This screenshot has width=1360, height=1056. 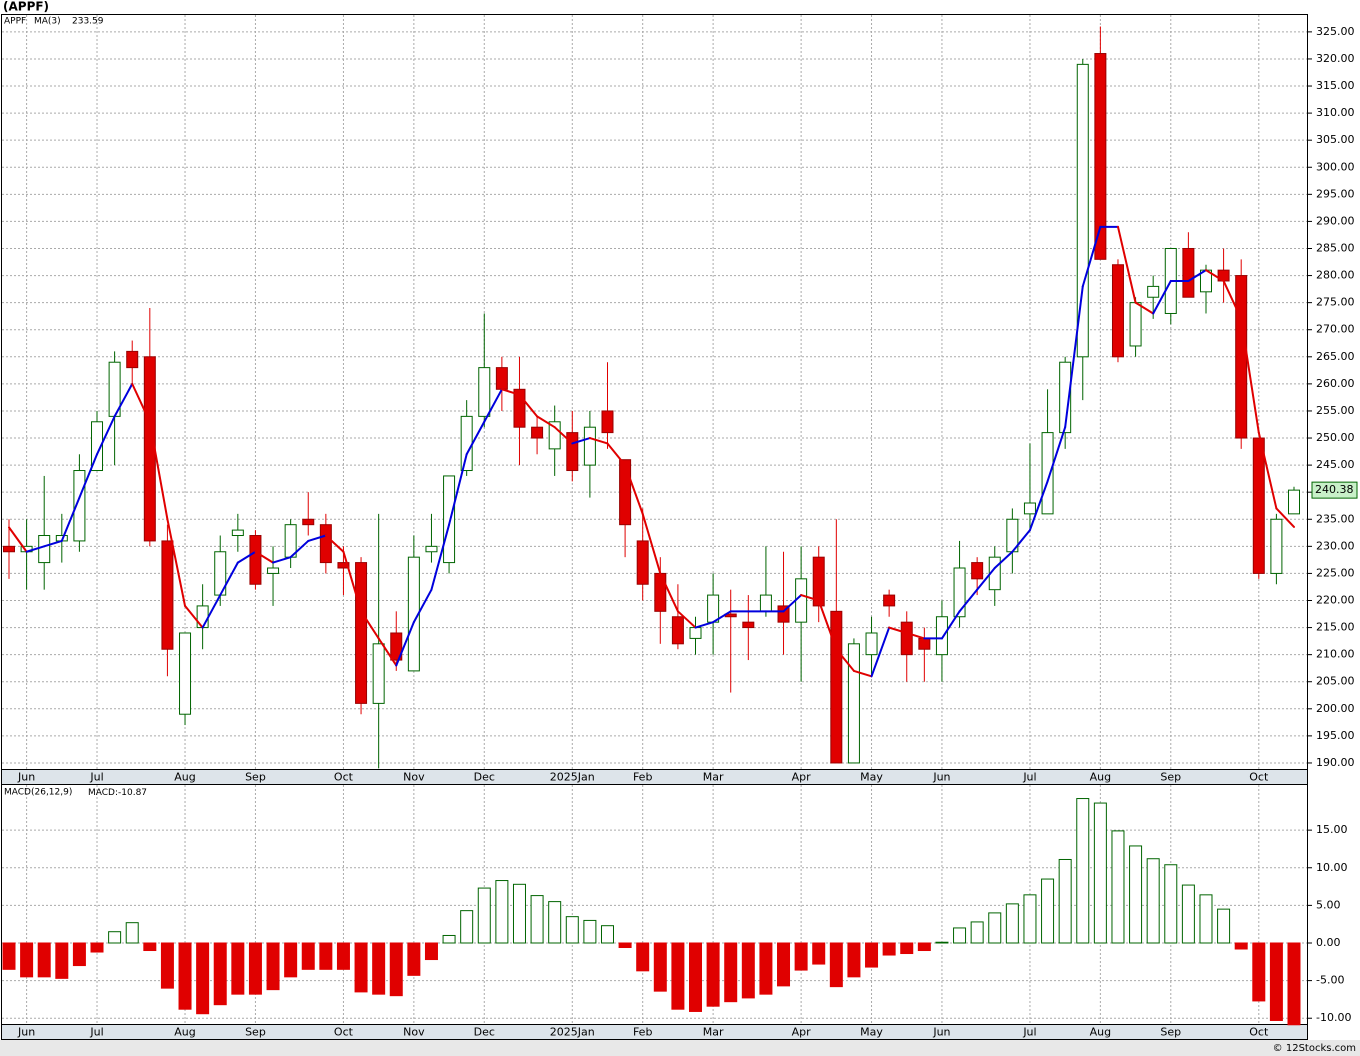 What do you see at coordinates (1335, 383) in the screenshot?
I see `y-tick-label: 260.00` at bounding box center [1335, 383].